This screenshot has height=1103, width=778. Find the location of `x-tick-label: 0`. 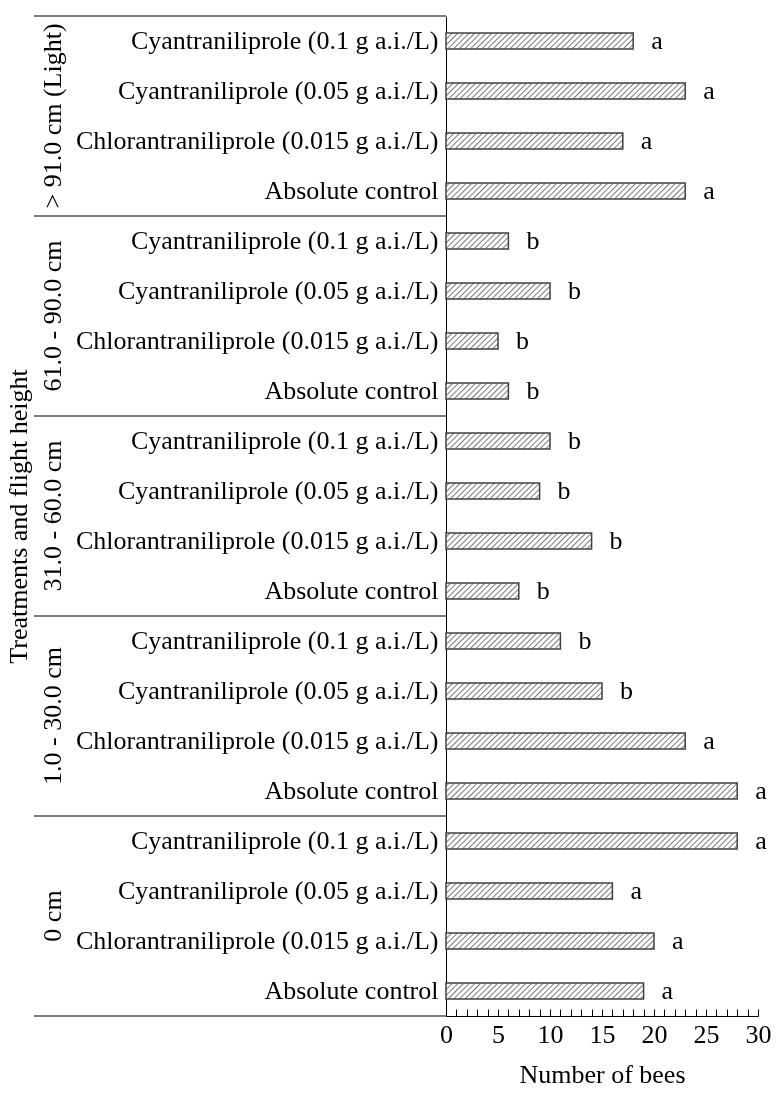

x-tick-label: 0 is located at coordinates (446, 1034).